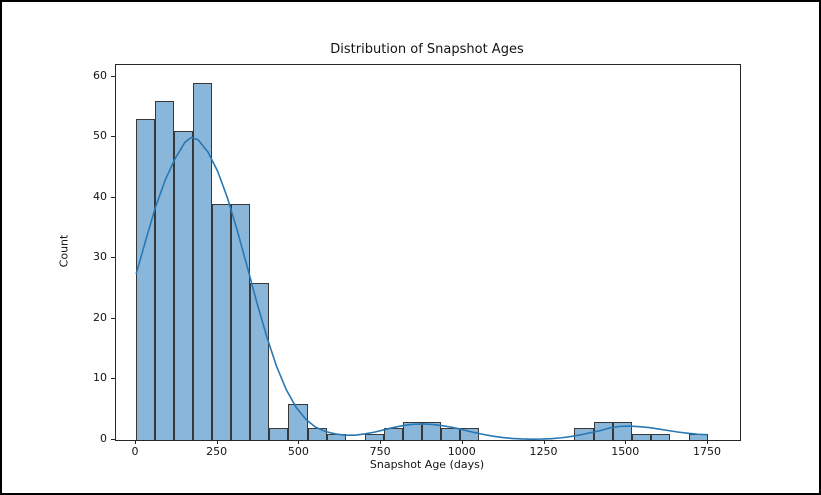  What do you see at coordinates (298, 451) in the screenshot?
I see `x-tick-label: 500` at bounding box center [298, 451].